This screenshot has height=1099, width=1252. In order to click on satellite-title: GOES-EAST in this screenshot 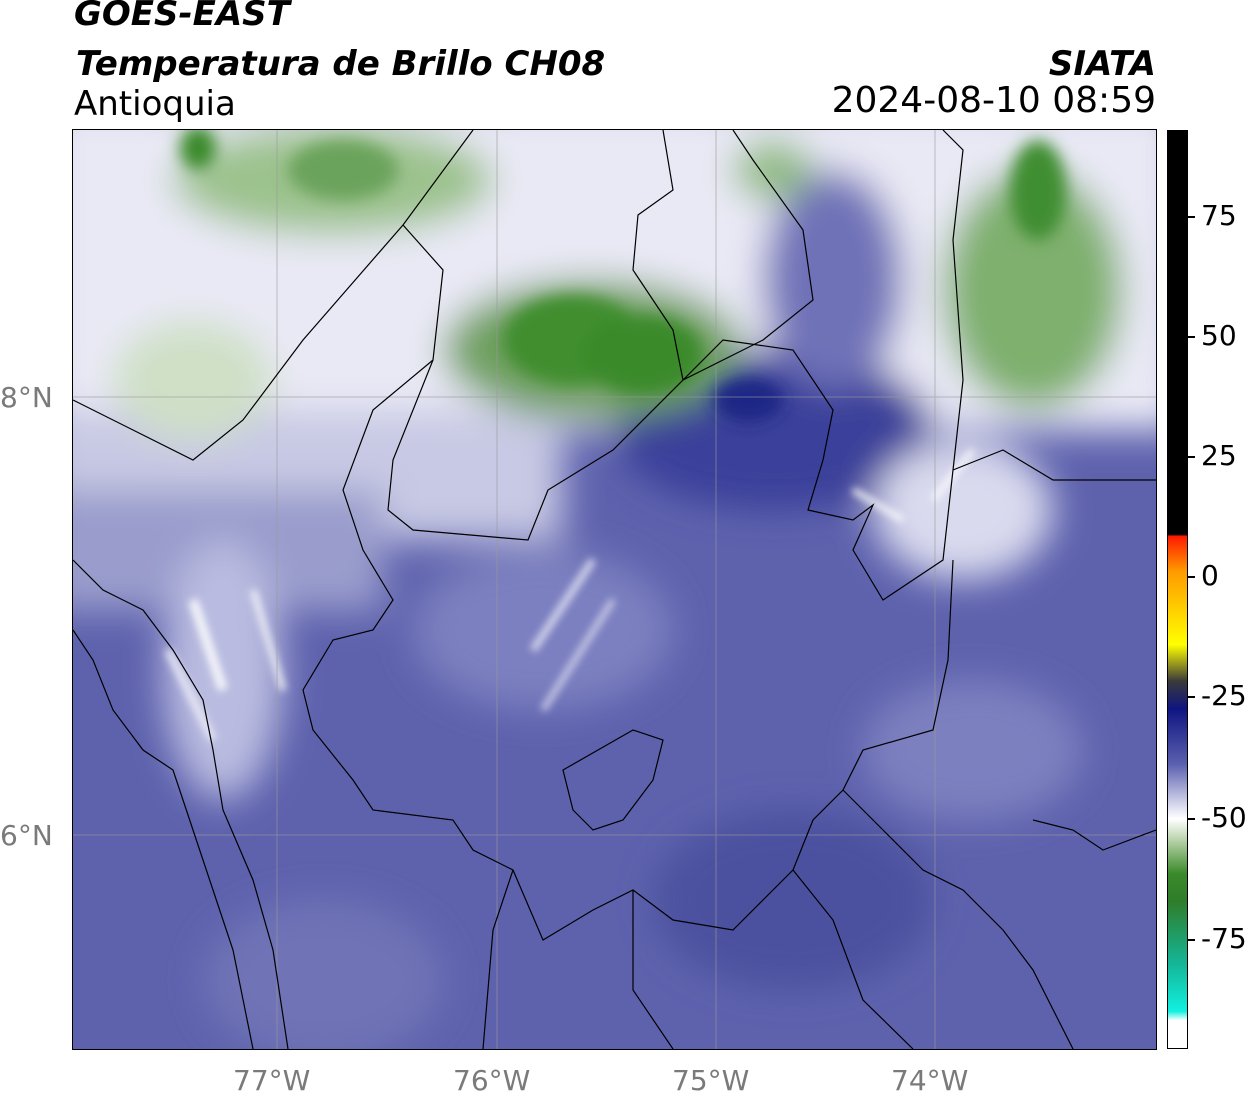, I will do `click(182, 17)`.